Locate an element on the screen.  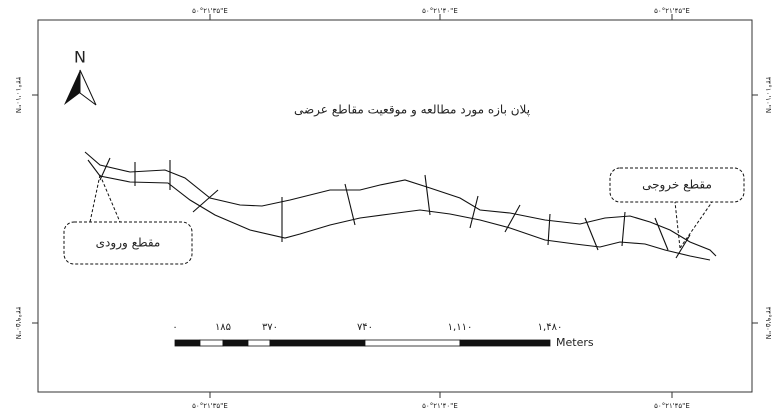
callout-label: مقطع ورودی is located at coordinates (128, 243).